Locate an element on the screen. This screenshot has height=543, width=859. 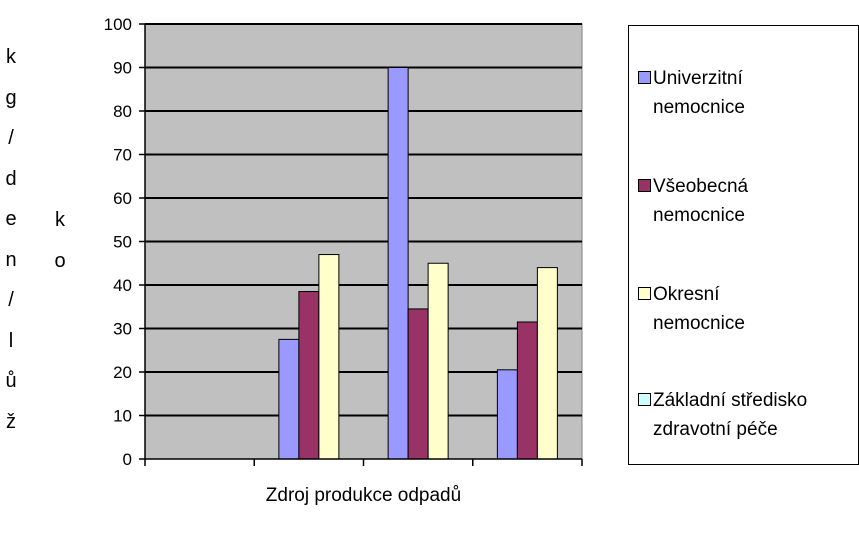
y-tick-label: 100 is located at coordinates (118, 24).